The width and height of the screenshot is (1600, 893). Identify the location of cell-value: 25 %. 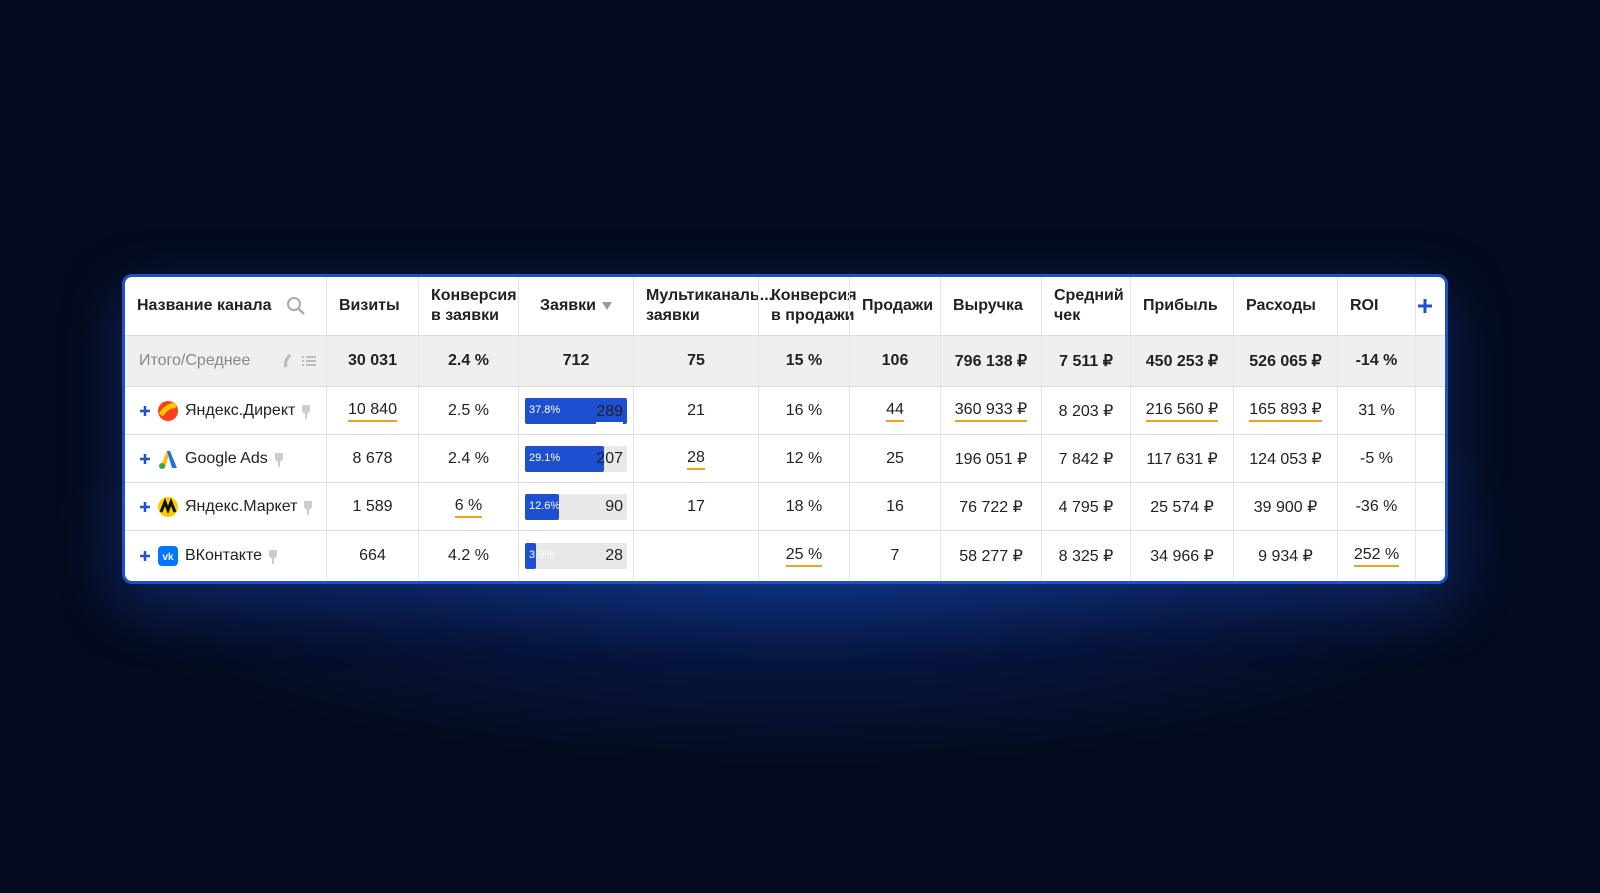
(804, 556).